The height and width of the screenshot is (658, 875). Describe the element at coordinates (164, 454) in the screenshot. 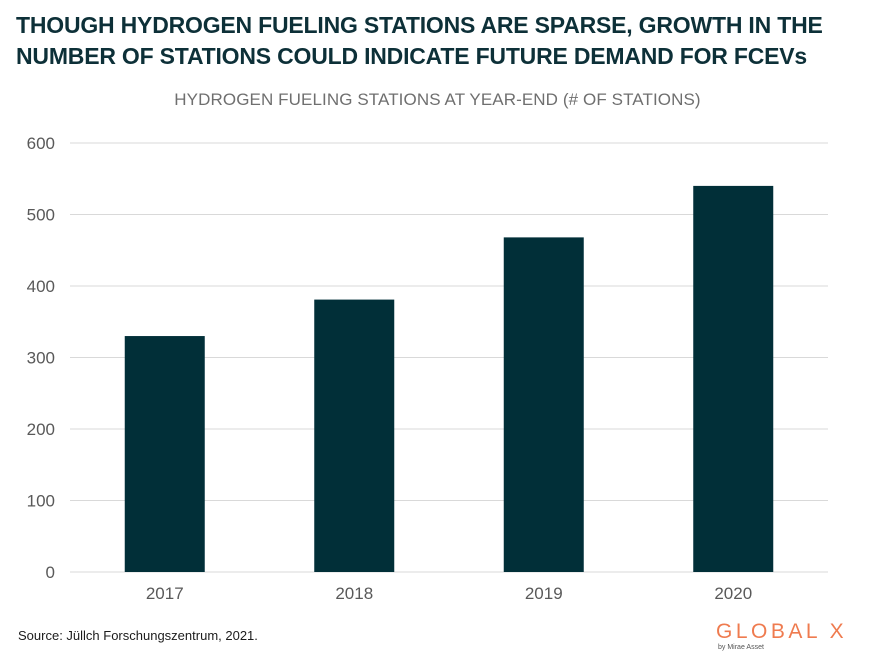

I see `bar-2017` at that location.